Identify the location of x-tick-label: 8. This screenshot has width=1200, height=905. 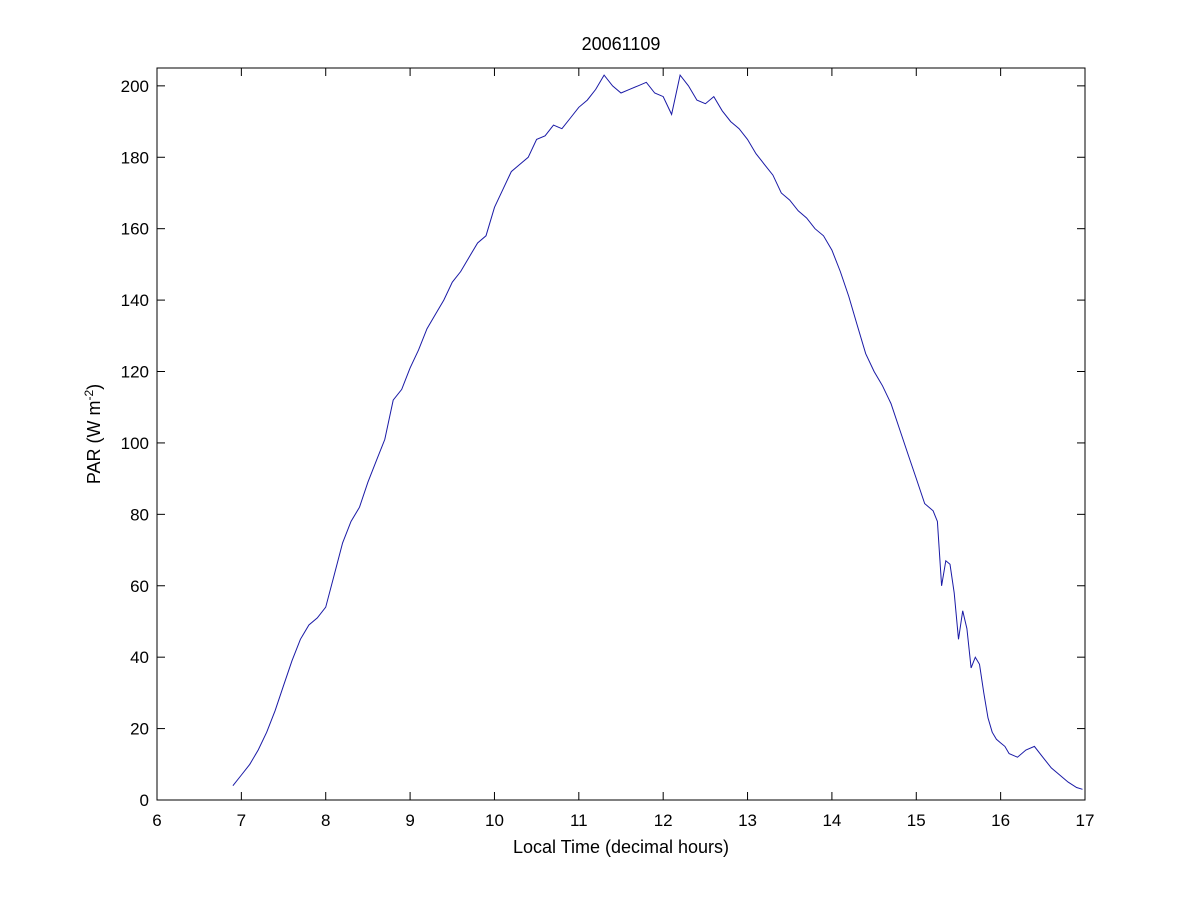
(325, 820).